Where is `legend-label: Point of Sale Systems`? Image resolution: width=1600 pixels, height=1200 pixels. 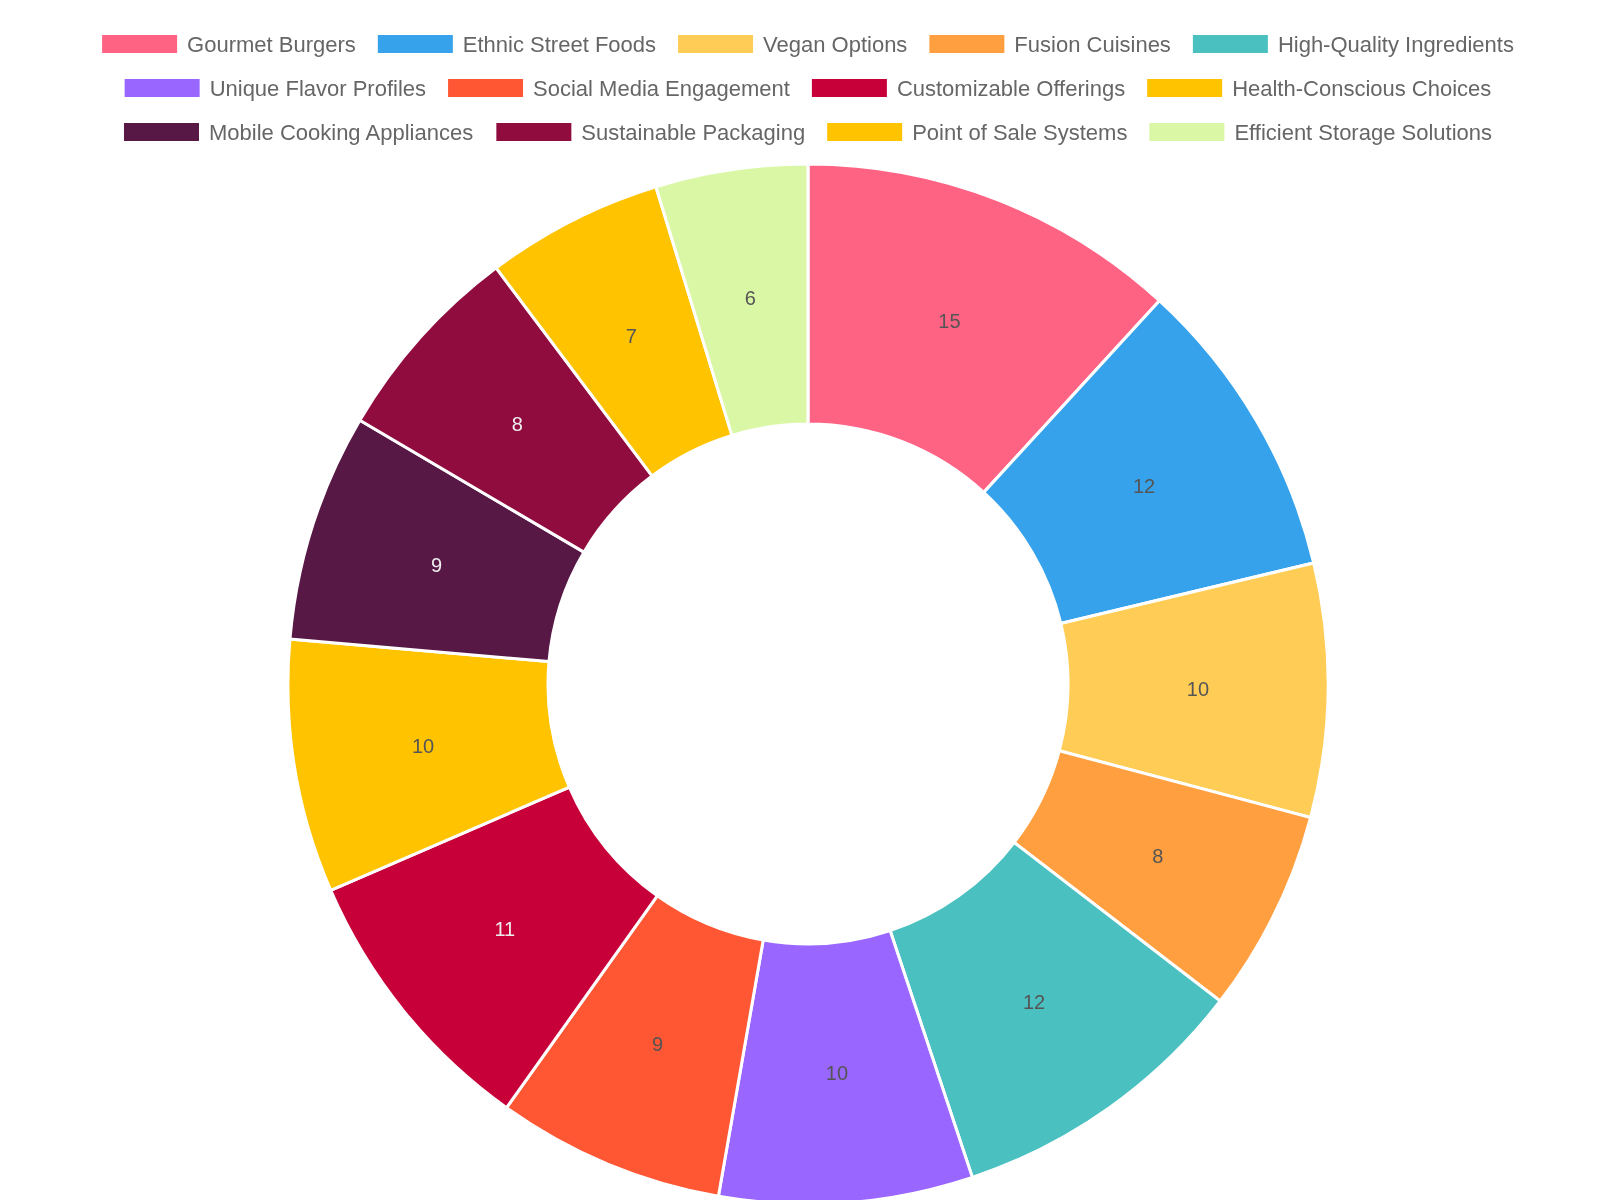 legend-label: Point of Sale Systems is located at coordinates (1020, 132).